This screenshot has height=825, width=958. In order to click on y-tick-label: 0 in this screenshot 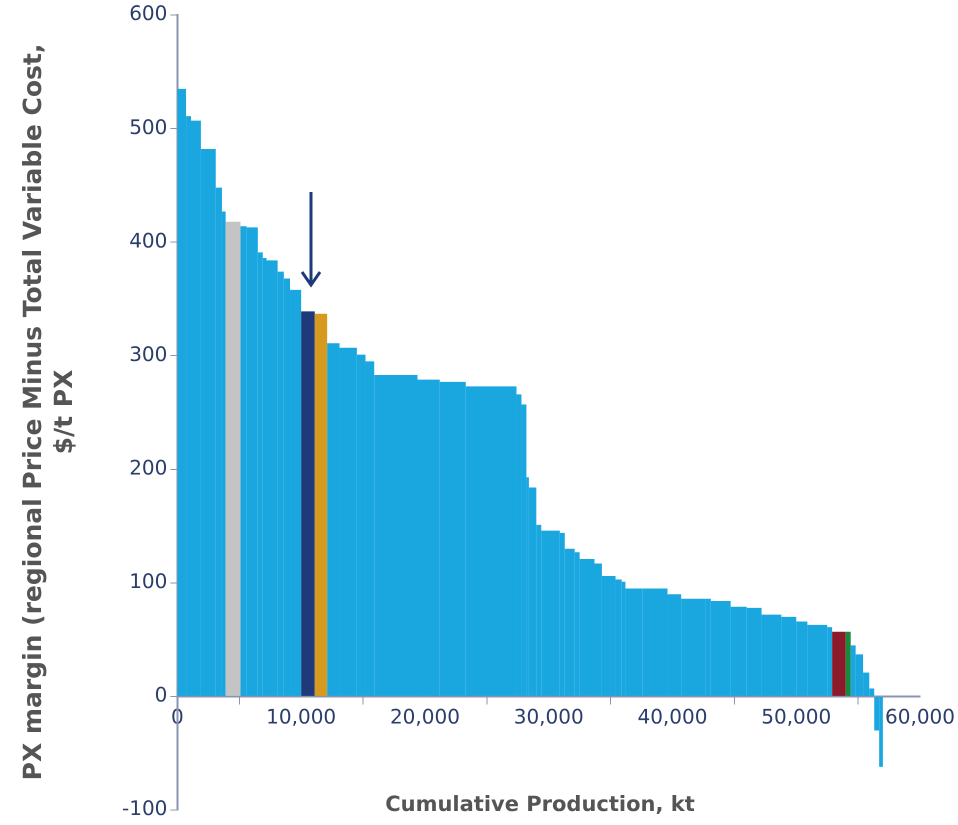, I will do `click(161, 694)`.